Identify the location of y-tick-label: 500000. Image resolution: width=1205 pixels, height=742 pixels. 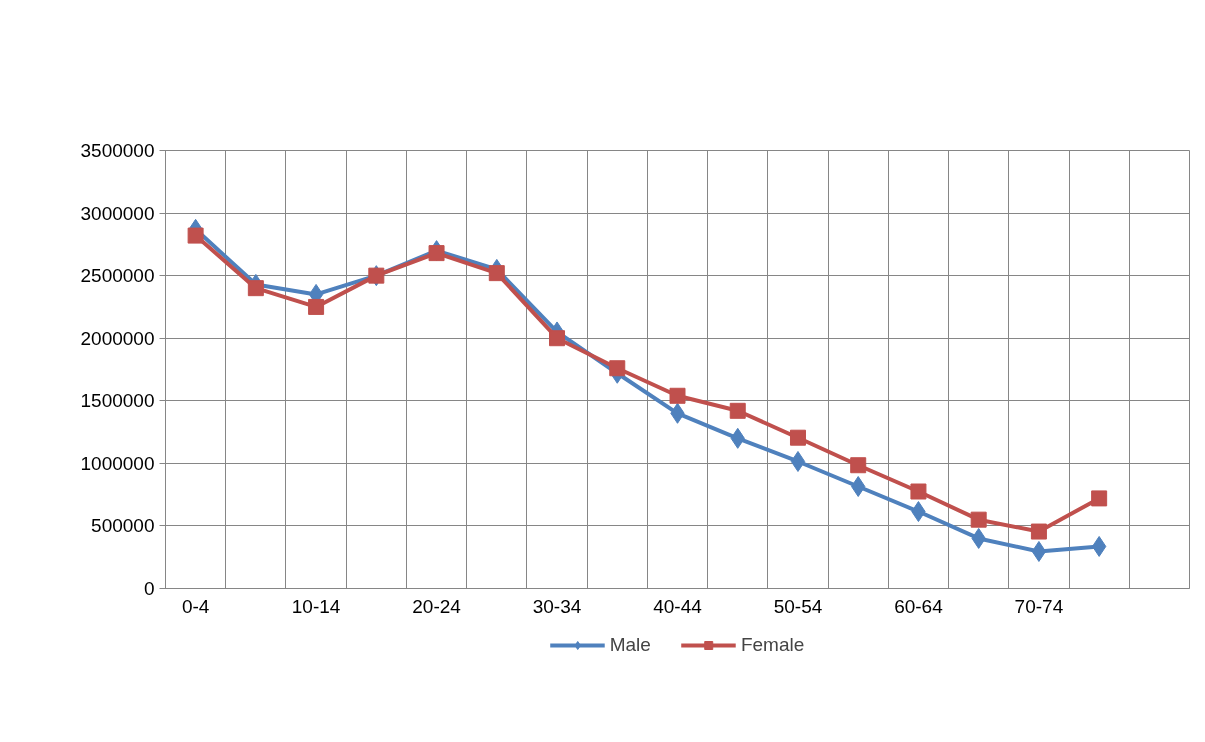
(123, 526).